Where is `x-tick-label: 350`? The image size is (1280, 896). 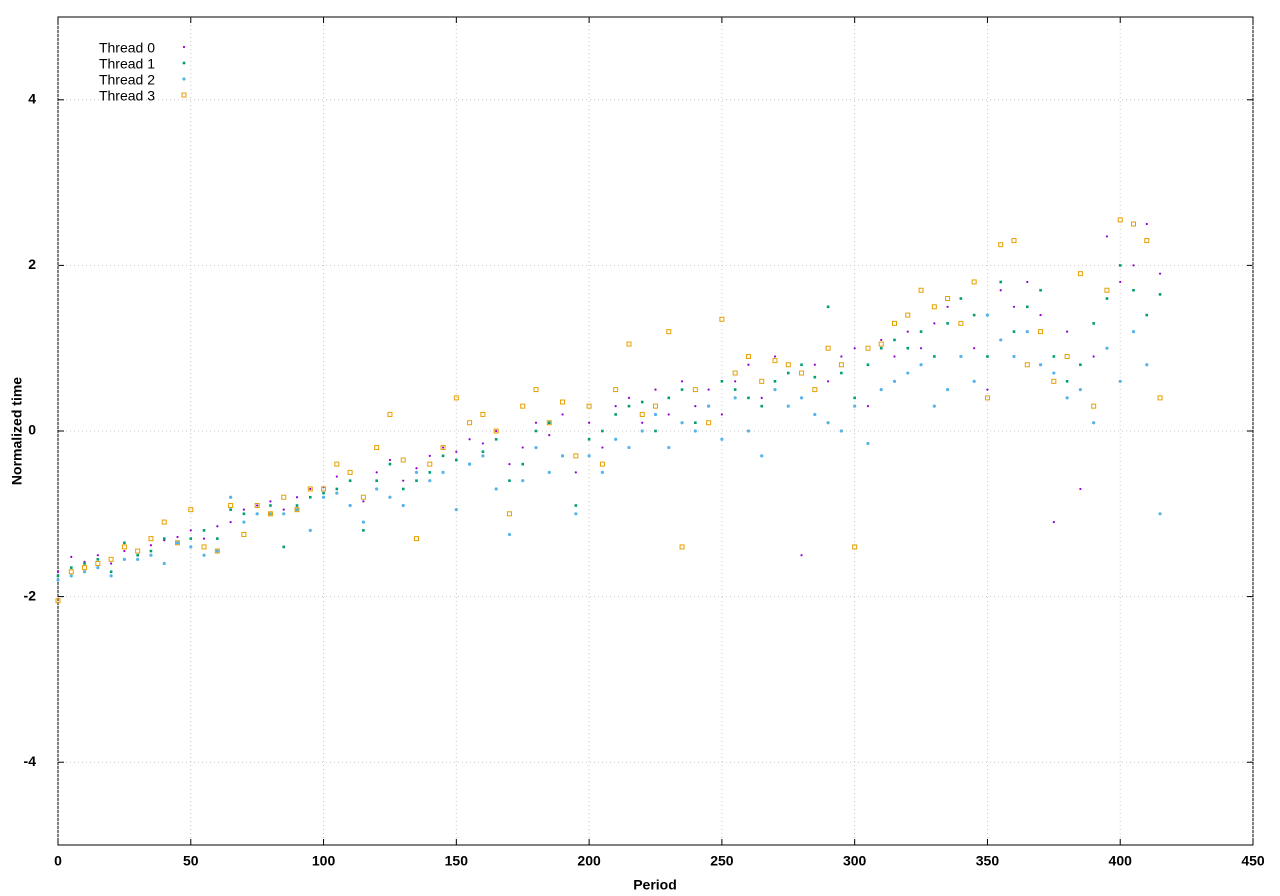 x-tick-label: 350 is located at coordinates (988, 861).